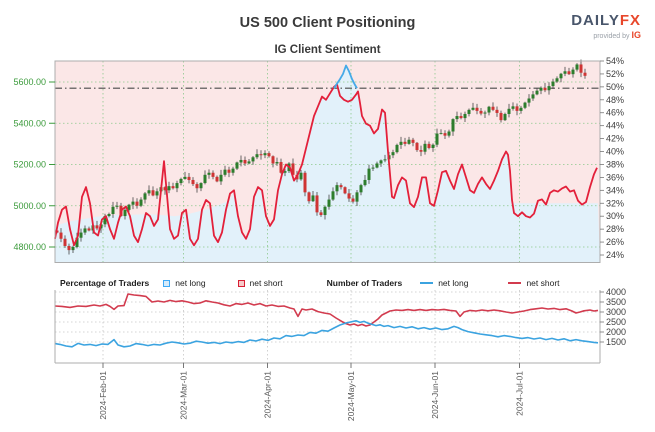 This screenshot has height=432, width=655. I want to click on price-axis-label: 4800.00, so click(29, 247).